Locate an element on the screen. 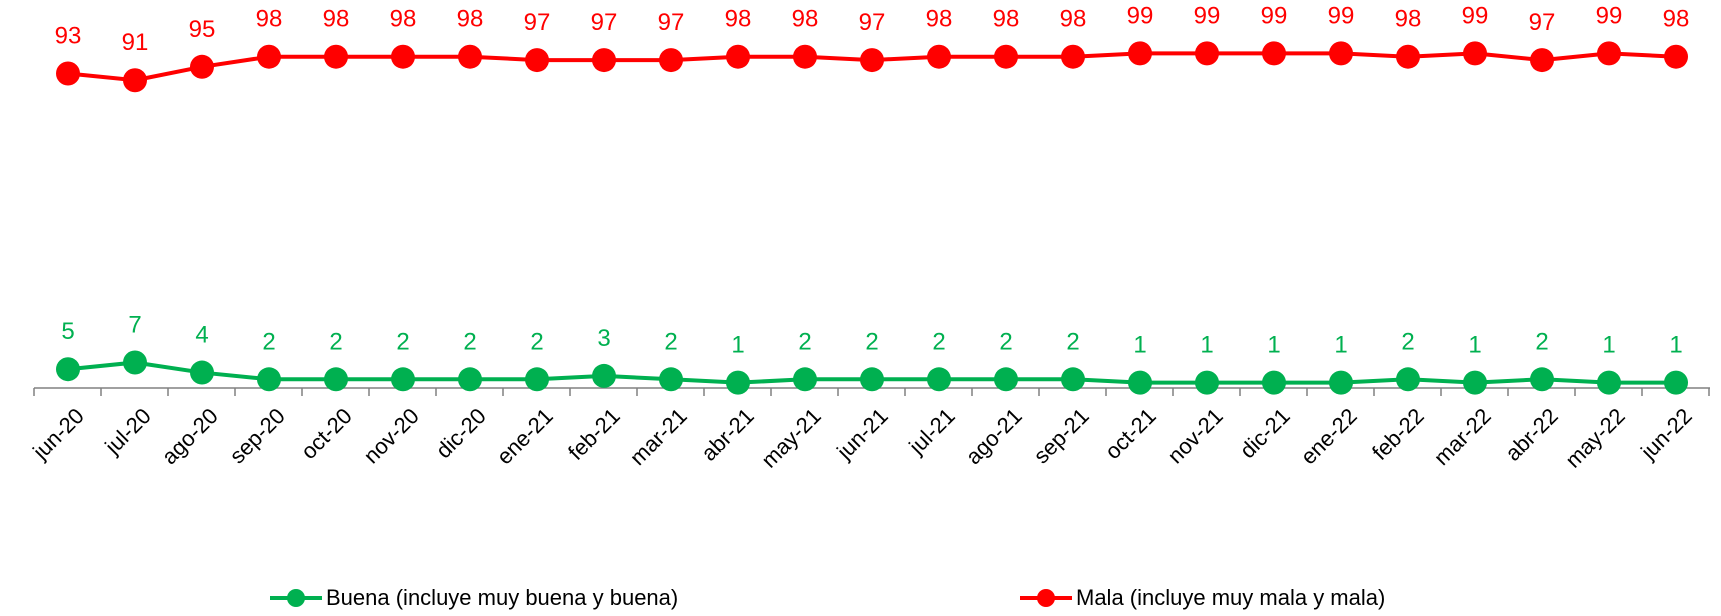  x-axis-ticks is located at coordinates (871, 392).